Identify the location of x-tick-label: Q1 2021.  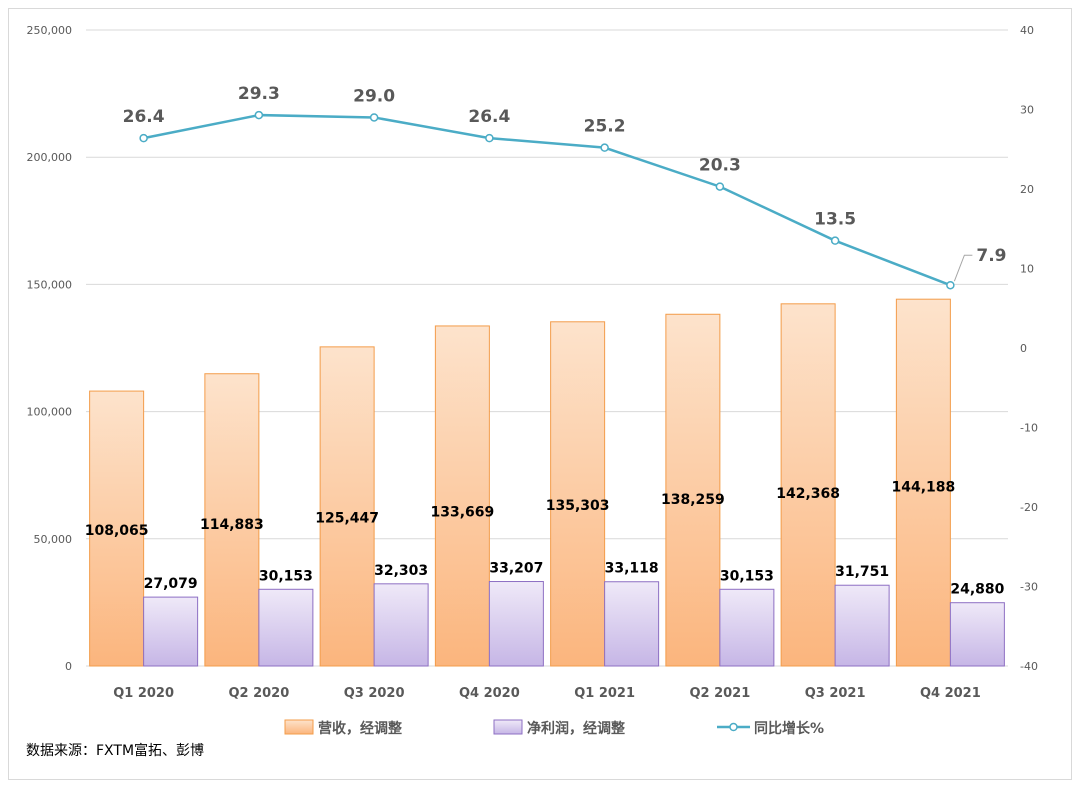
(604, 693).